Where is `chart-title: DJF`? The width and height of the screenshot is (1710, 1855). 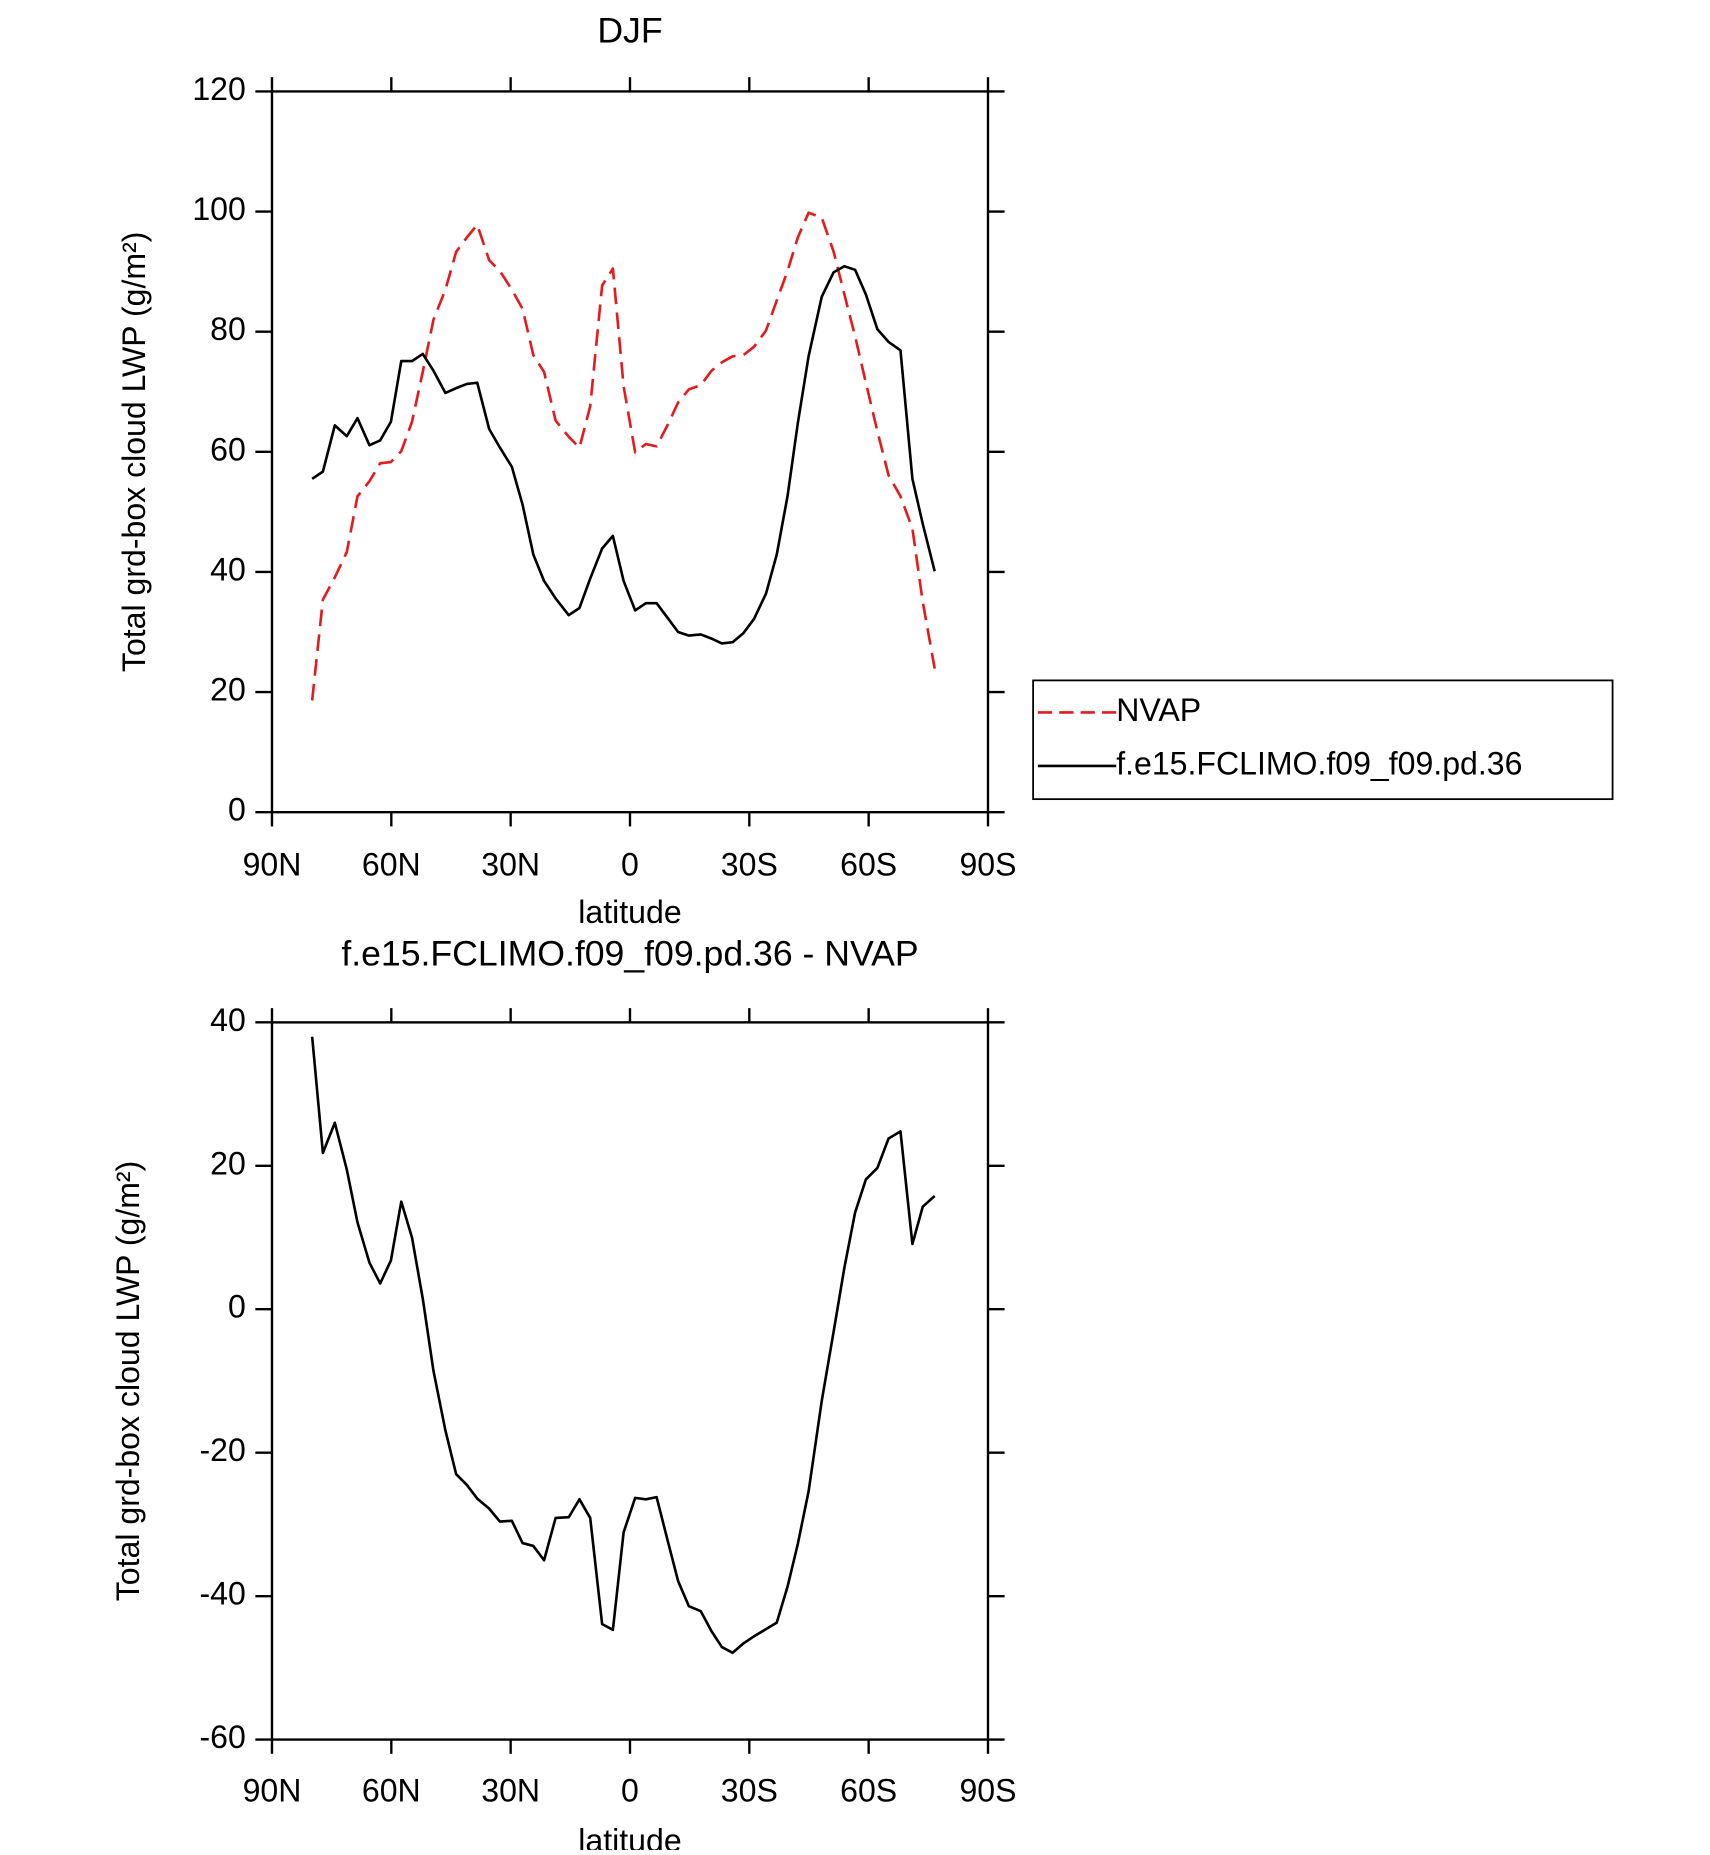
chart-title: DJF is located at coordinates (629, 31).